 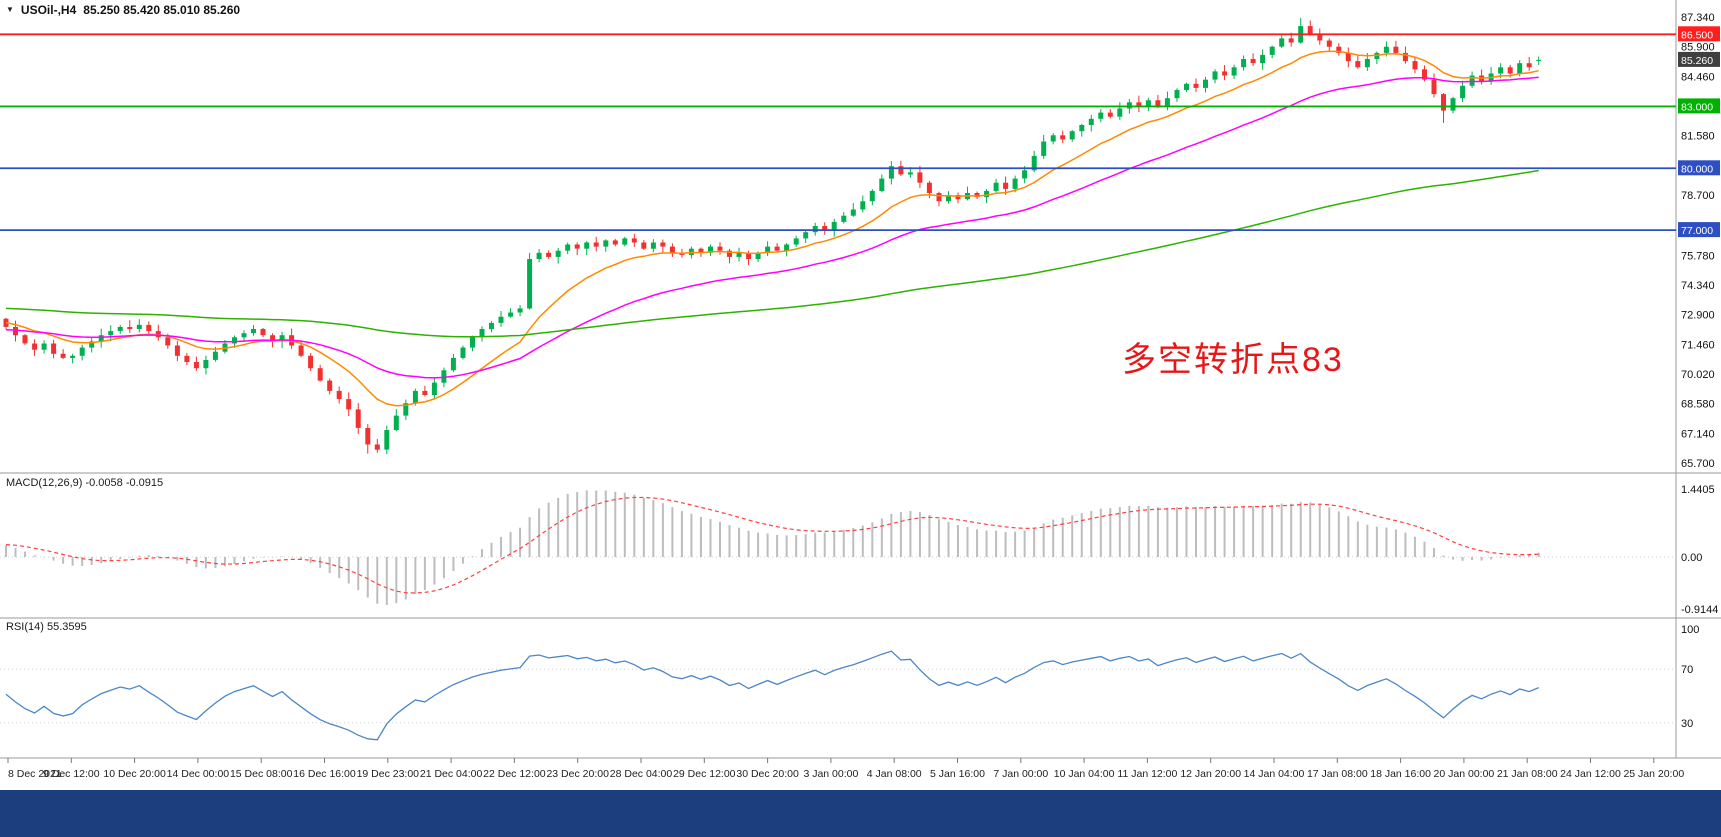 I want to click on price-badge-label: 85.260, so click(x=1697, y=61).